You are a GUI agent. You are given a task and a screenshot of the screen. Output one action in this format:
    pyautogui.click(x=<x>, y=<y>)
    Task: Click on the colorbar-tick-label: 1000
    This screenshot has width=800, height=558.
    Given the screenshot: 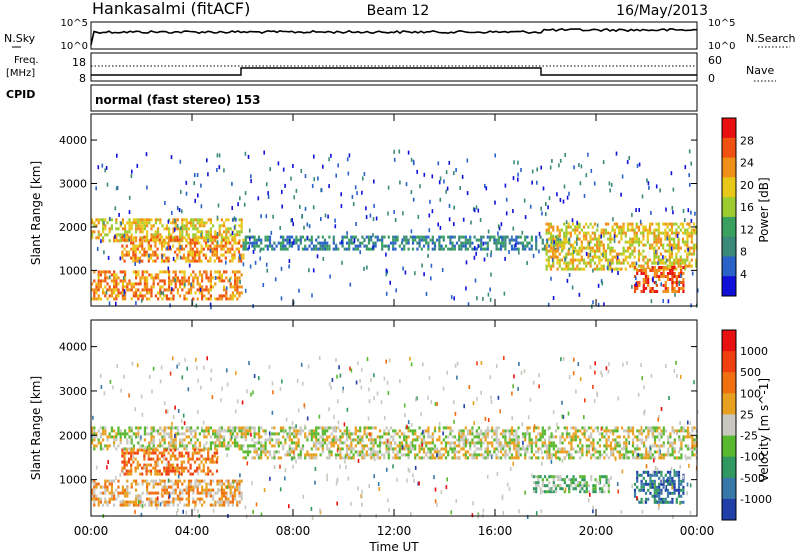 What is the action you would take?
    pyautogui.click(x=754, y=351)
    